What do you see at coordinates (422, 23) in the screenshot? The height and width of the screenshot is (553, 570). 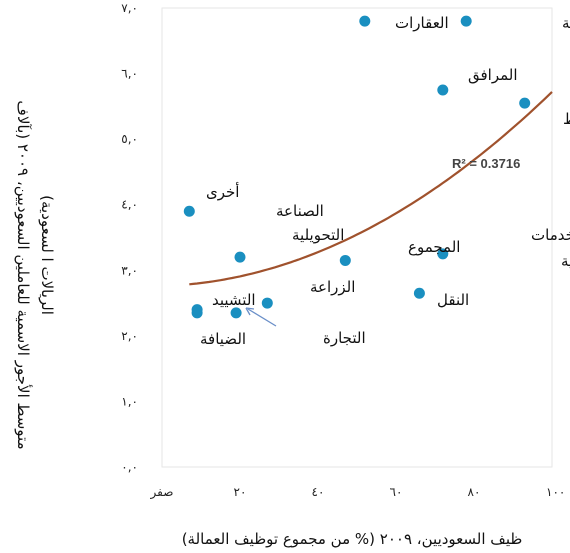 I see `point-label: العقارات` at bounding box center [422, 23].